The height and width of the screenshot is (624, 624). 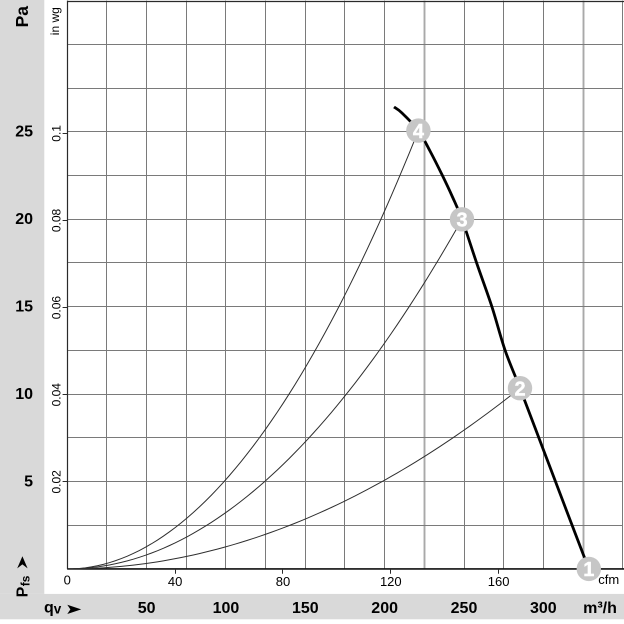 I want to click on svg-text: q, so click(x=49, y=607).